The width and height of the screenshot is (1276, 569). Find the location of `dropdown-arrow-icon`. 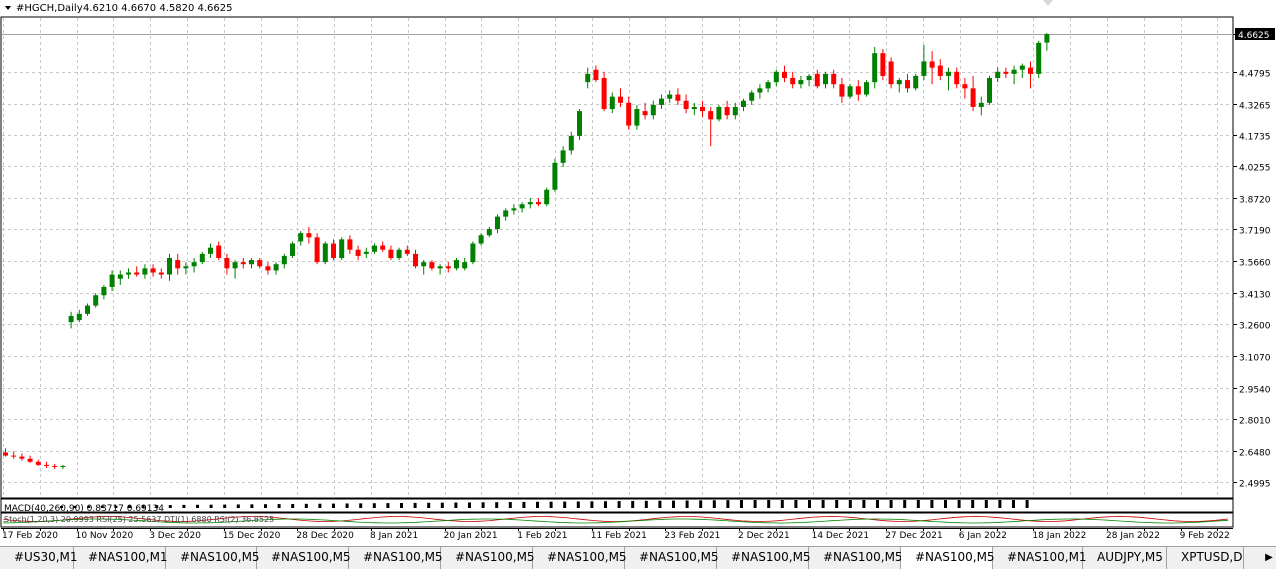

dropdown-arrow-icon is located at coordinates (8, 8).